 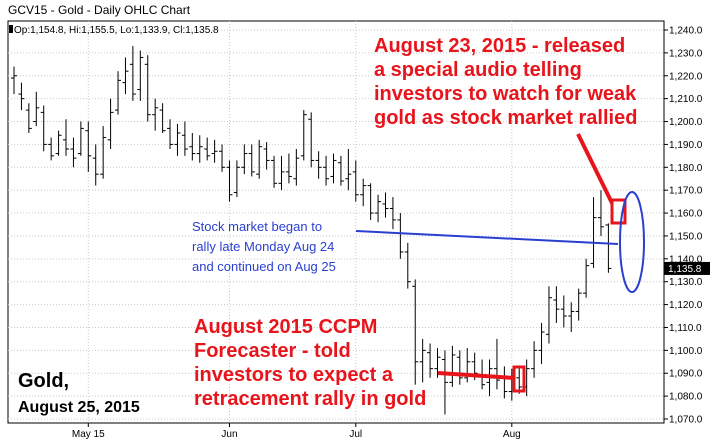 I want to click on date-label: August 25, 2015, so click(x=79, y=407).